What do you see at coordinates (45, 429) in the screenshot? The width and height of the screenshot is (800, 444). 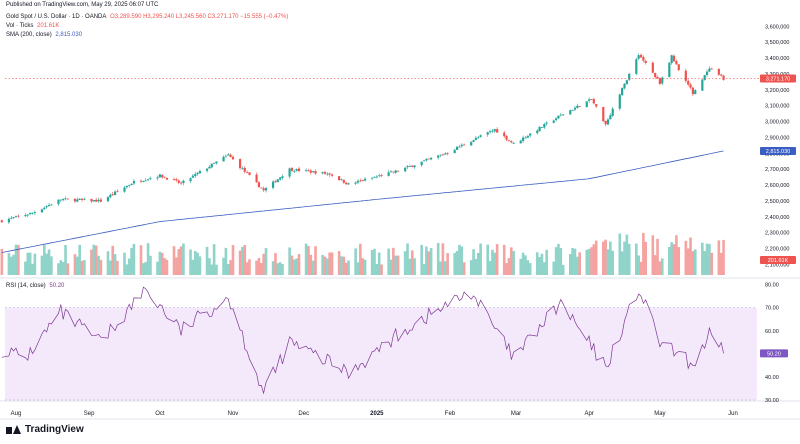 I see `tradingview-watermark: TradingView` at bounding box center [45, 429].